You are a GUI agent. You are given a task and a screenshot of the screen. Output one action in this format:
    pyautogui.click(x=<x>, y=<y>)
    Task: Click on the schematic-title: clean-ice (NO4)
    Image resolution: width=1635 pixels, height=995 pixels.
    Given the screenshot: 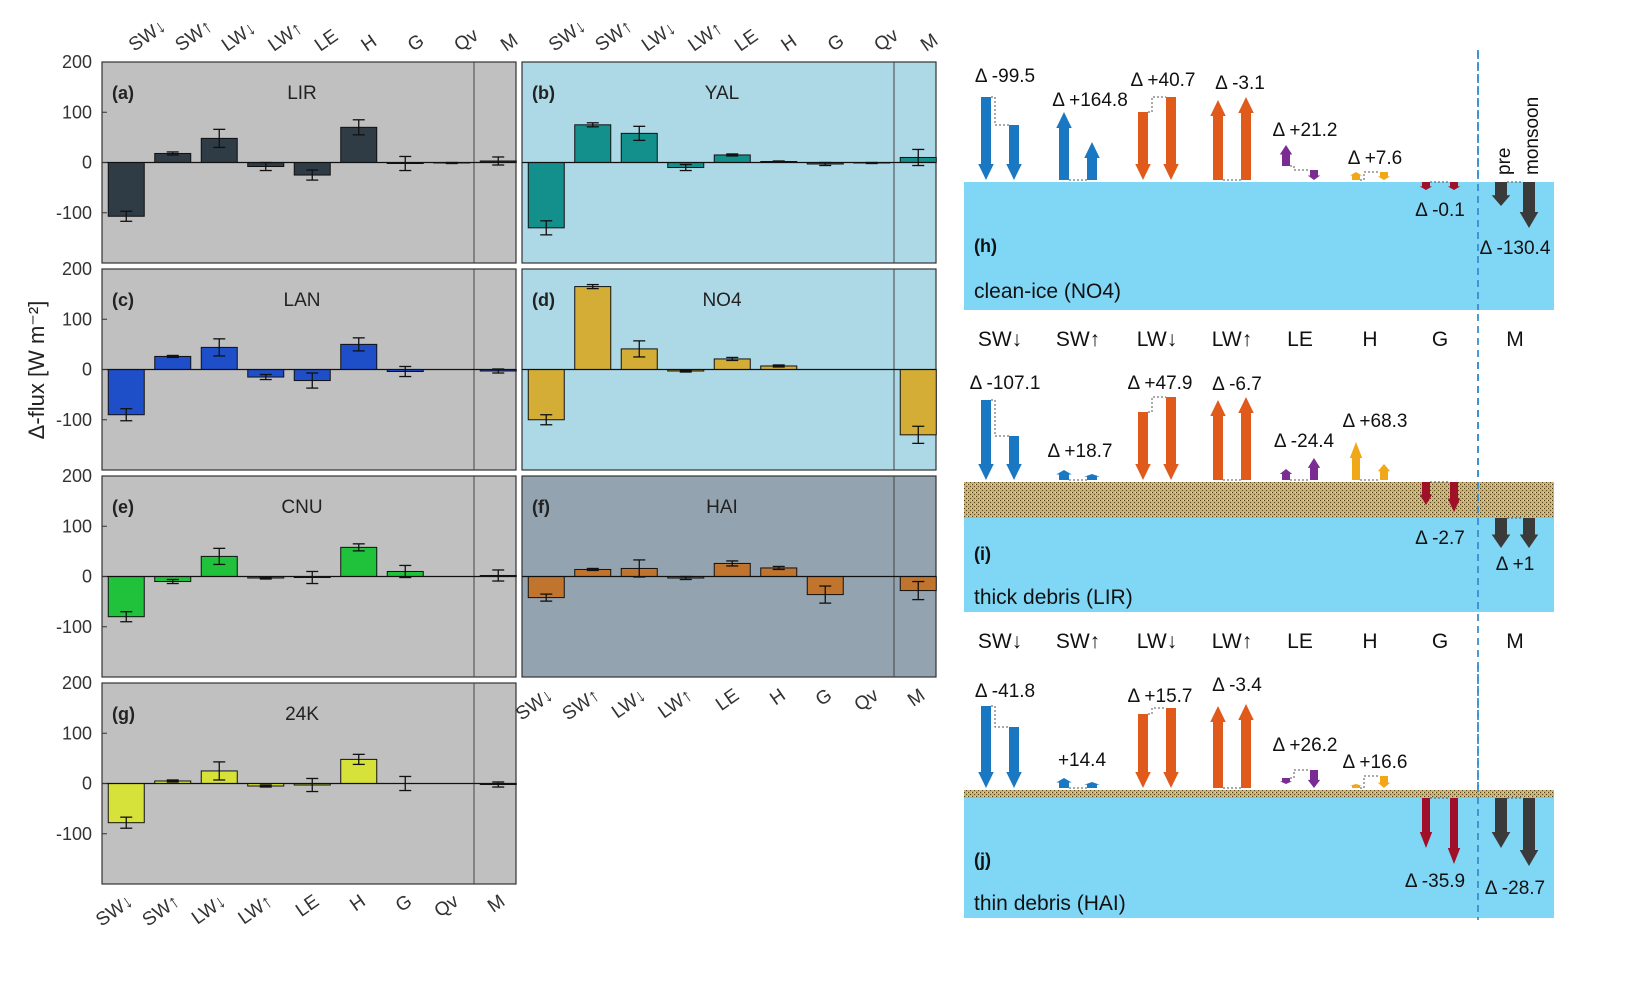 What is the action you would take?
    pyautogui.click(x=1047, y=291)
    